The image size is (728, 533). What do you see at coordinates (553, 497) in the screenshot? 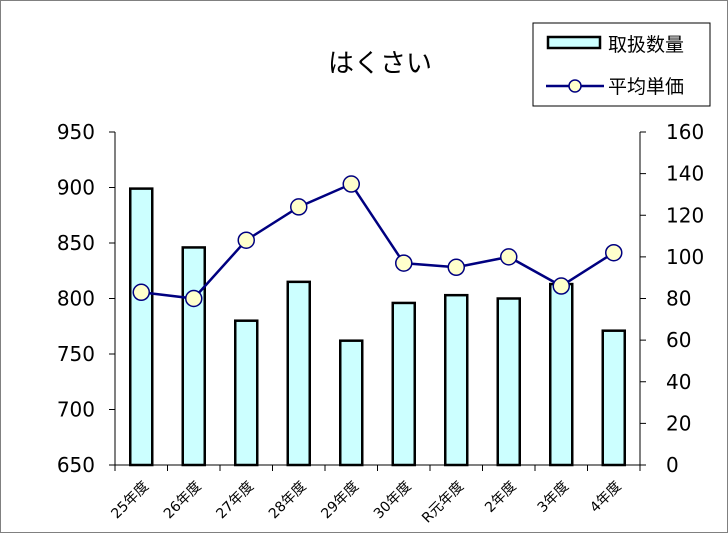
I see `category-label: 3年度` at bounding box center [553, 497].